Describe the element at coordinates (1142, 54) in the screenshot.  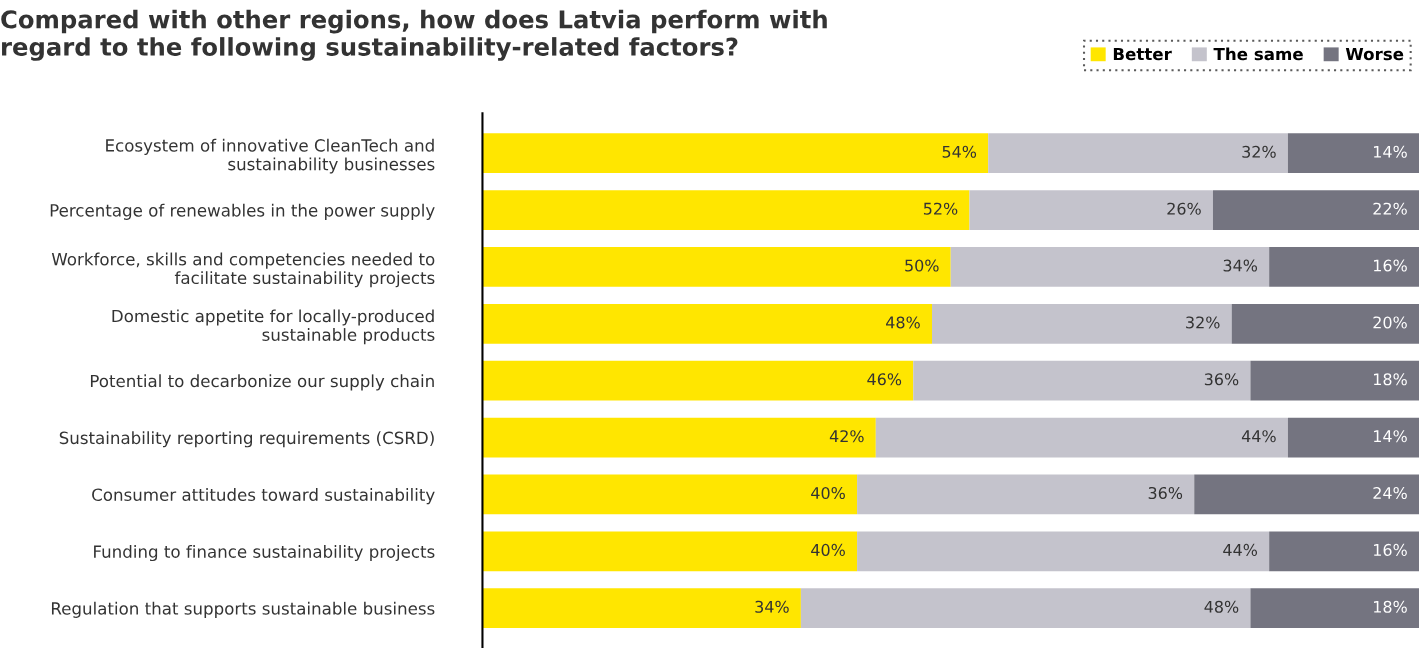
I see `legend-label: Better` at that location.